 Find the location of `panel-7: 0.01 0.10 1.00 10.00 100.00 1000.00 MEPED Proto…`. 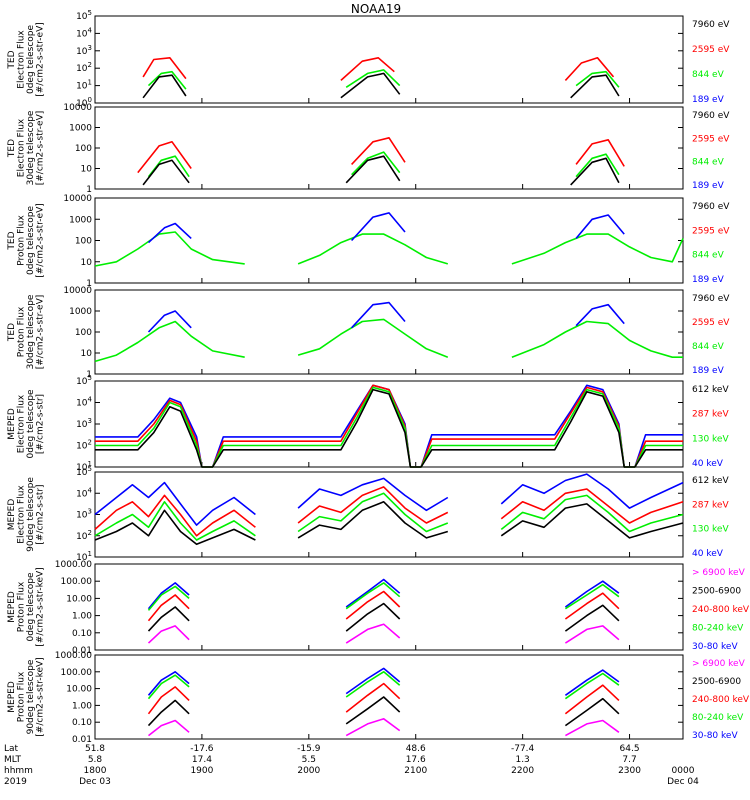

panel-7: 0.01 0.10 1.00 10.00 100.00 1000.00 MEPED Proto… is located at coordinates (378, 608).